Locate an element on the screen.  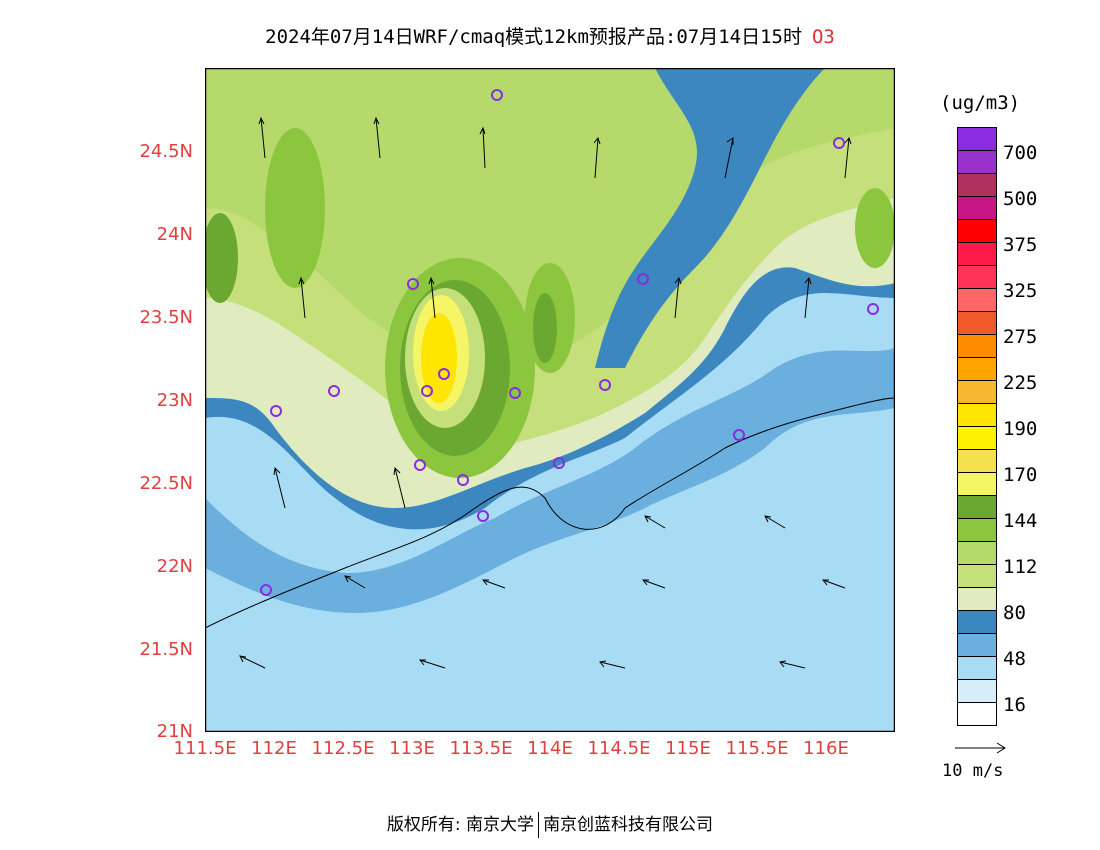
lat-label-23.5: 23.5N is located at coordinates (166, 317).